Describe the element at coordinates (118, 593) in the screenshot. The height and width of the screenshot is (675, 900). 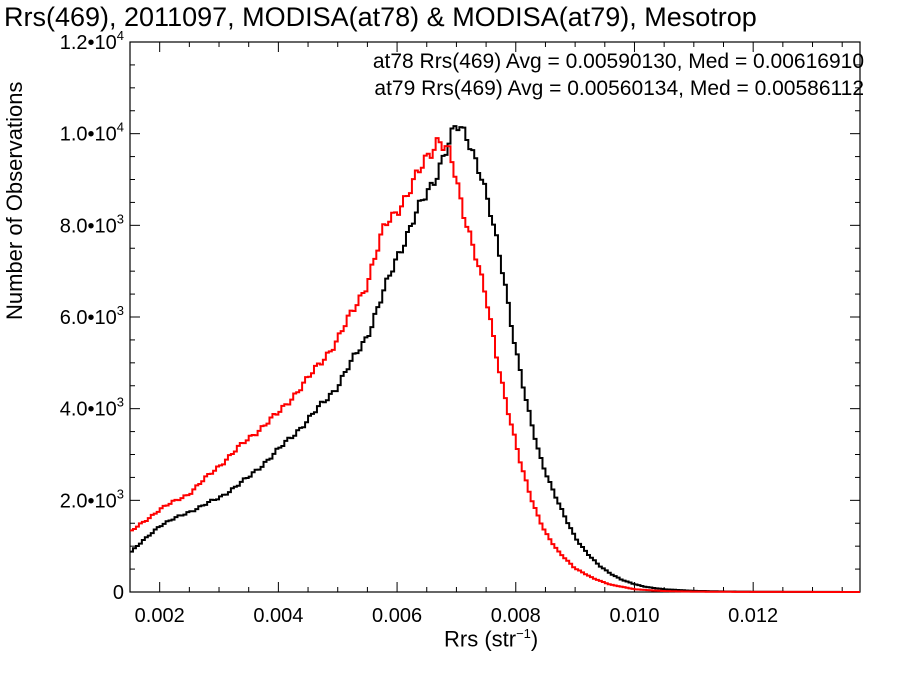
I see `y-tick-label: 0` at that location.